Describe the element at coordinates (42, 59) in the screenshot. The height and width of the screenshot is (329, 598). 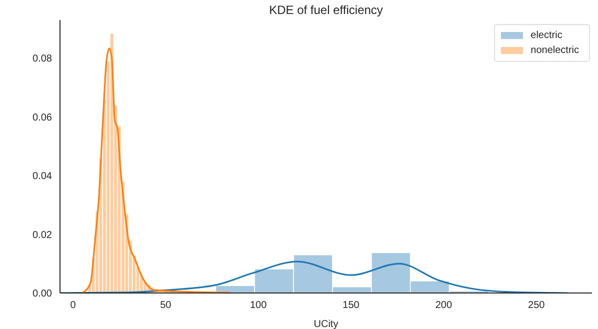
I see `y-tick-label: 0.08` at that location.